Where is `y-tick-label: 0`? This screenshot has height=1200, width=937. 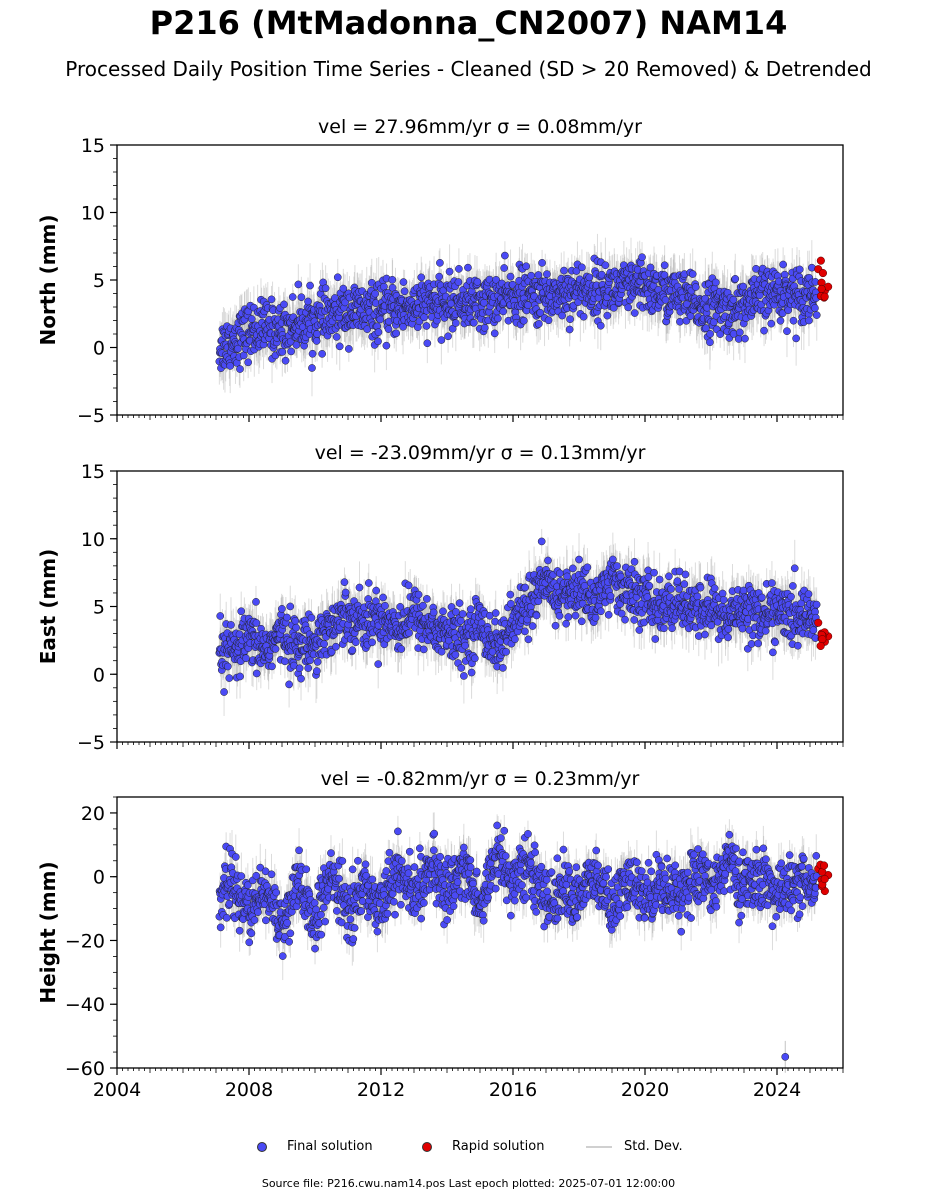 y-tick-label: 0 is located at coordinates (99, 349).